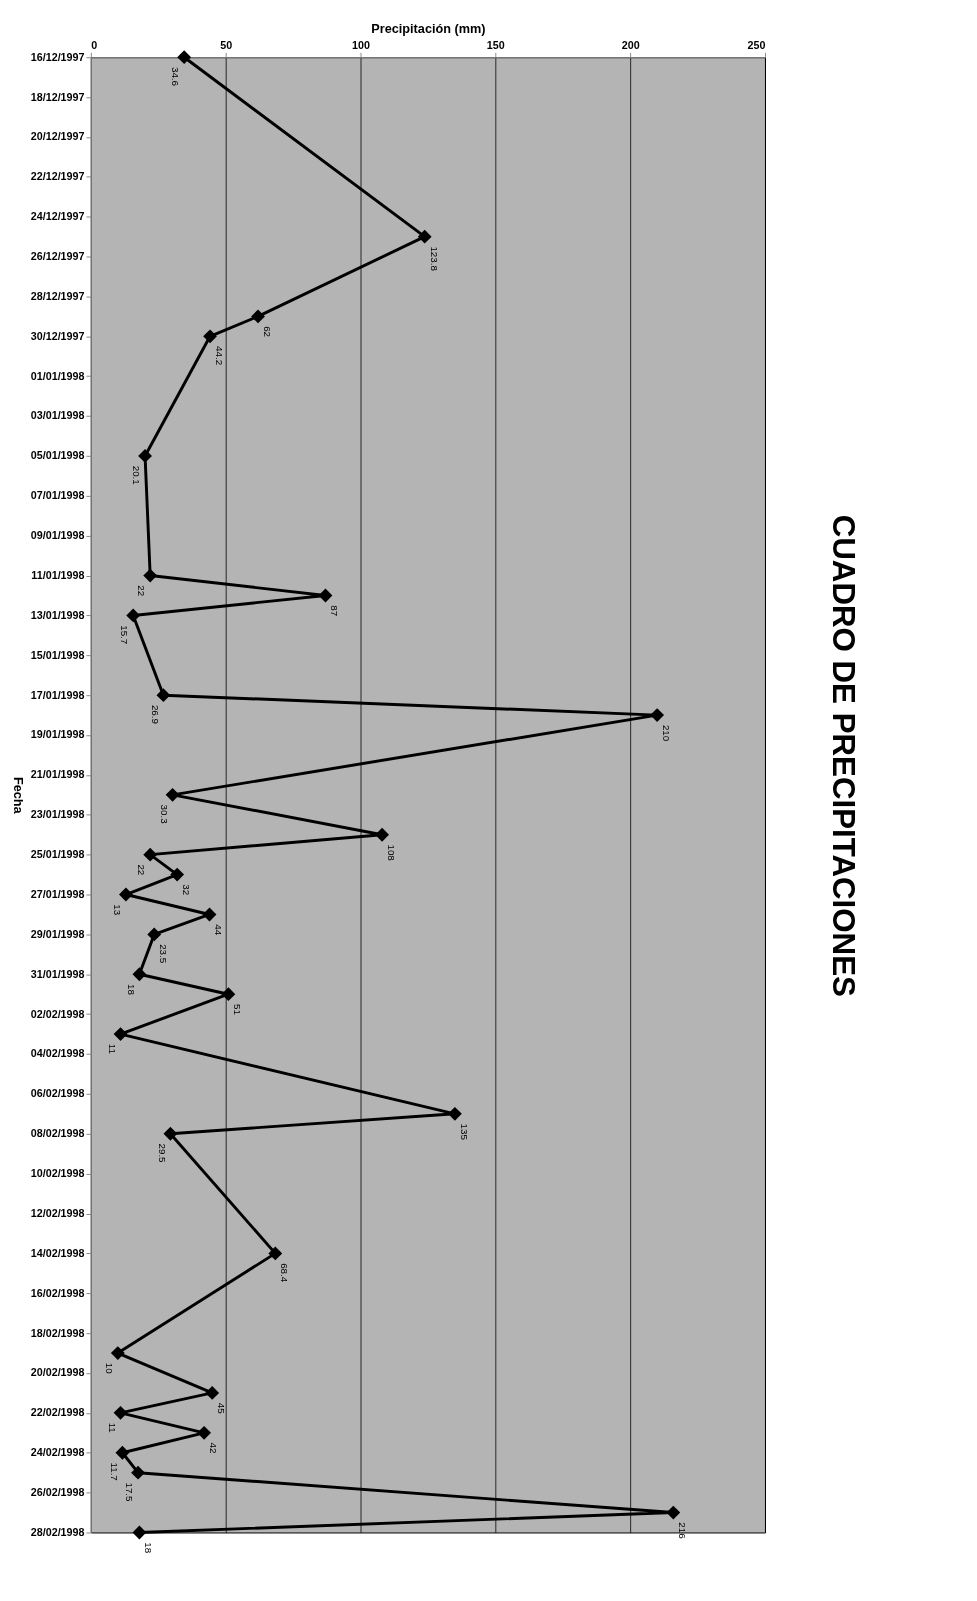 The width and height of the screenshot is (977, 1601). What do you see at coordinates (335, 611) in the screenshot?
I see `data-label: 87` at bounding box center [335, 611].